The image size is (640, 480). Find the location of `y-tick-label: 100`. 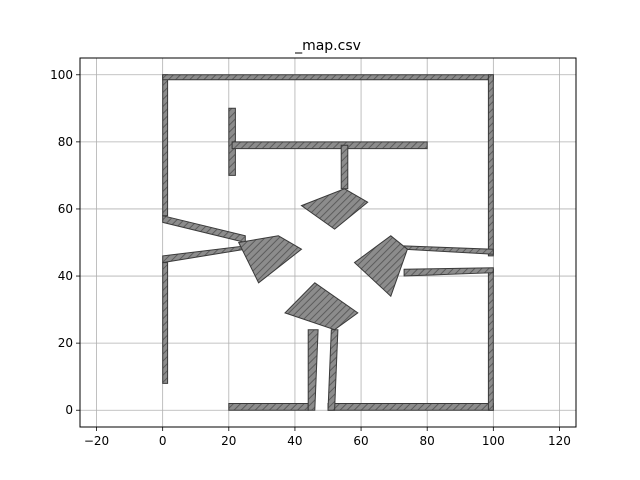

y-tick-label: 100 is located at coordinates (61, 75).